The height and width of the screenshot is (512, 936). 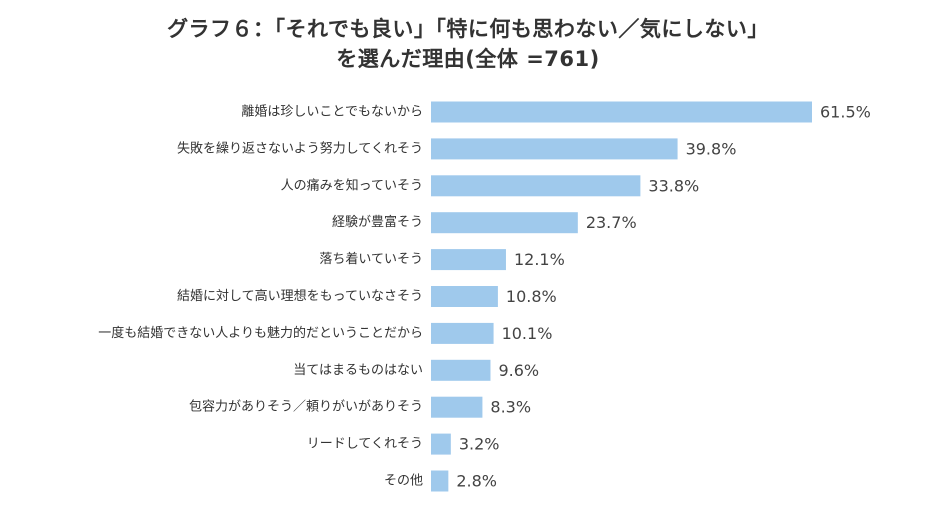 What do you see at coordinates (845, 112) in the screenshot?
I see `value-label: 61.5%` at bounding box center [845, 112].